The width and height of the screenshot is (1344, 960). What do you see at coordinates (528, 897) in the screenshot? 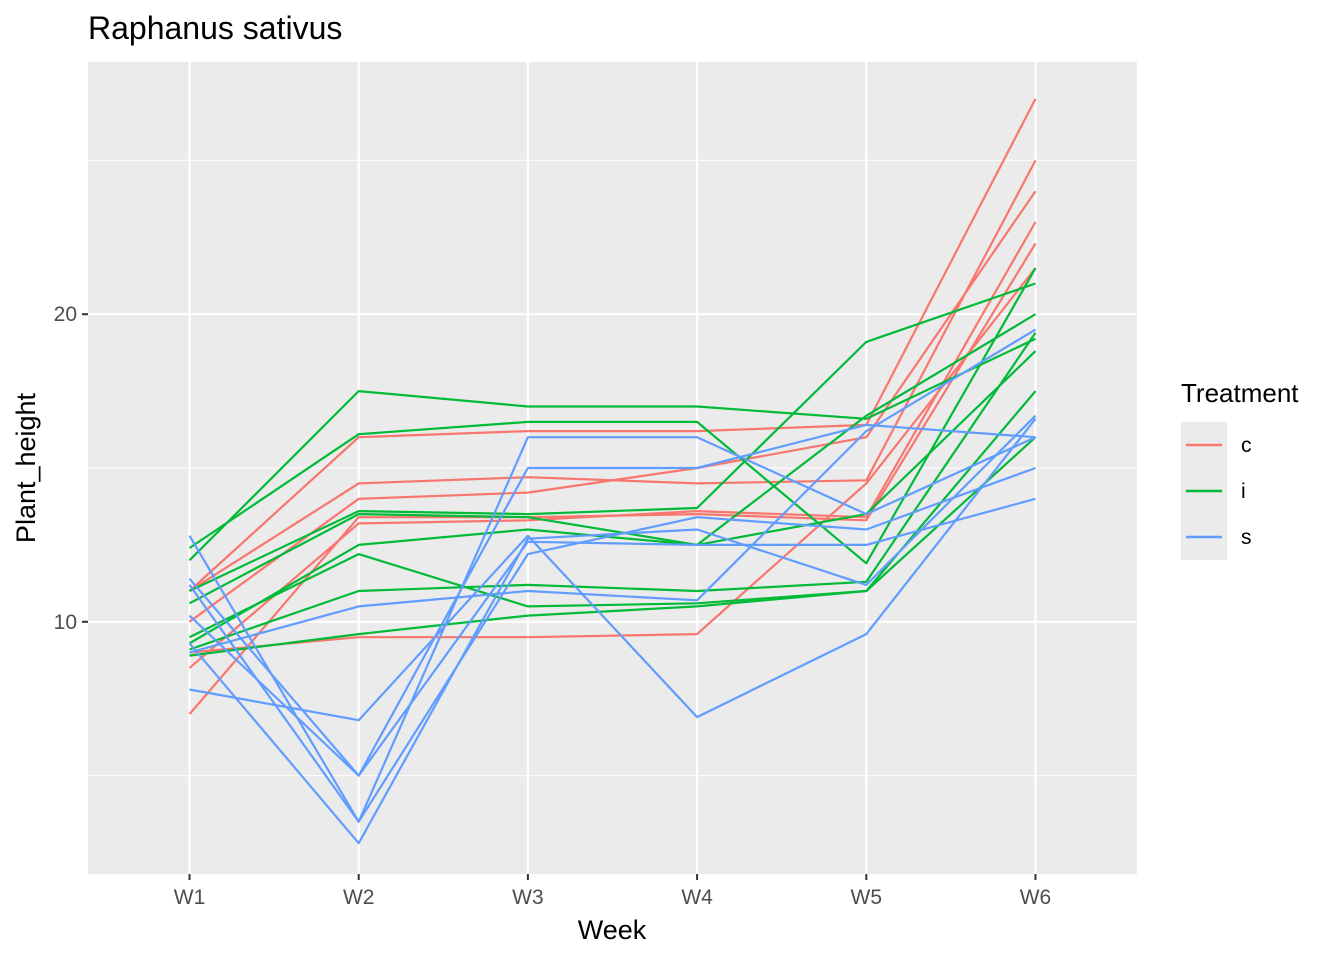
I see `x-tick-label: W3` at bounding box center [528, 897].